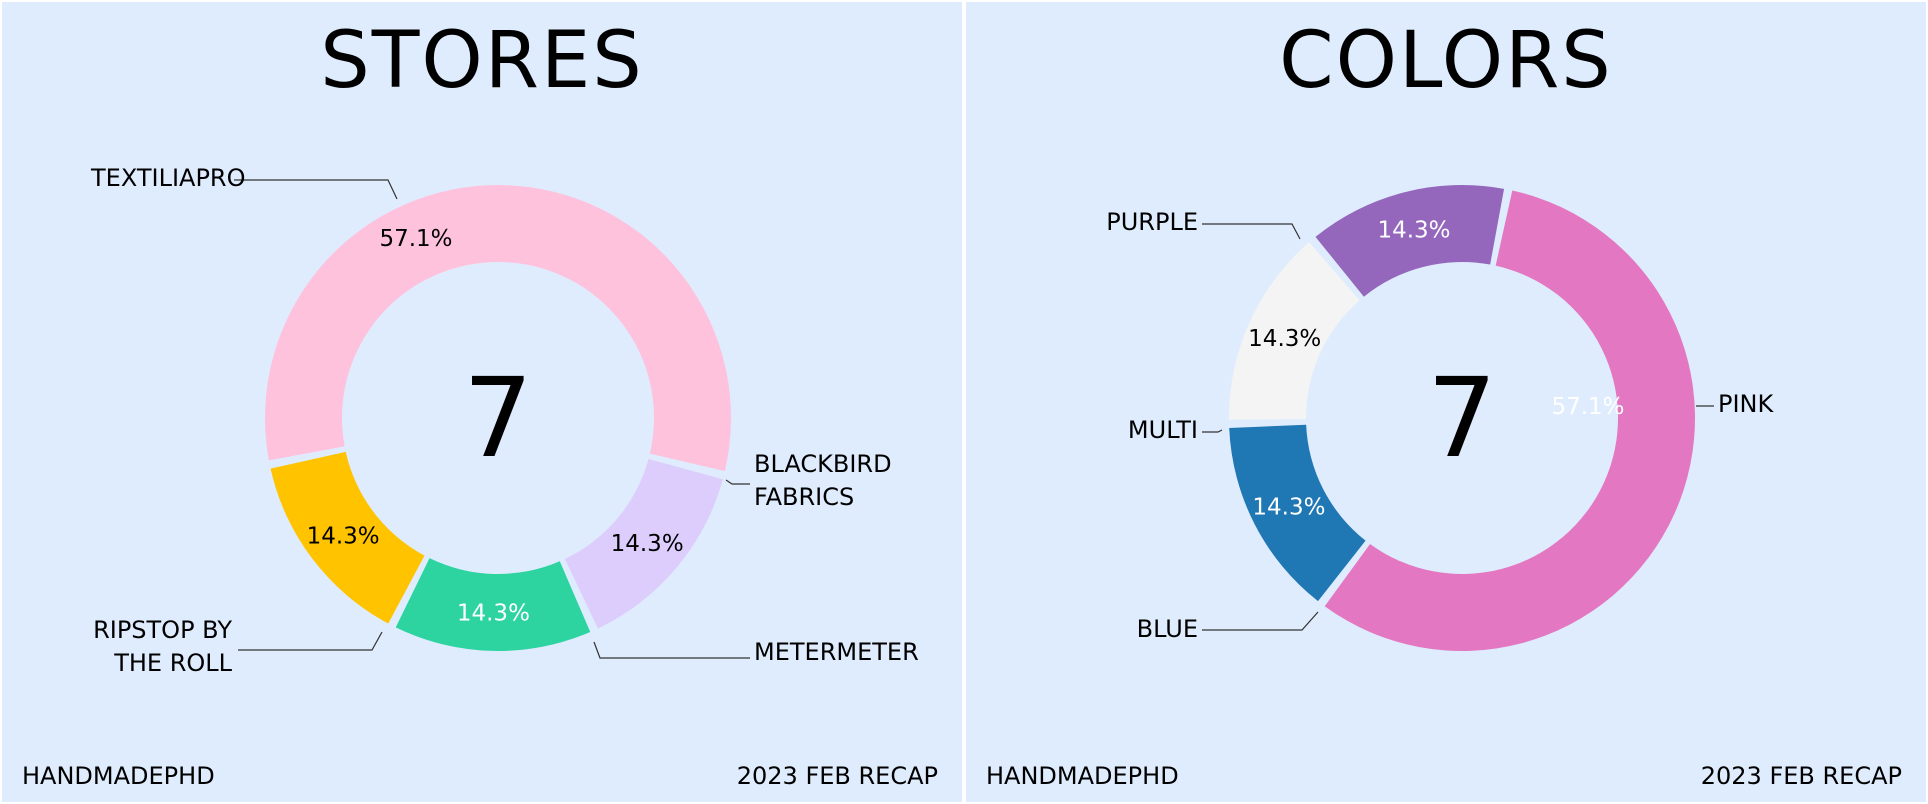 This screenshot has width=1928, height=804. Describe the element at coordinates (163, 646) in the screenshot. I see `category-label-ripstop-by-the-roll: RIPSTOP BY THE ROLL` at that location.